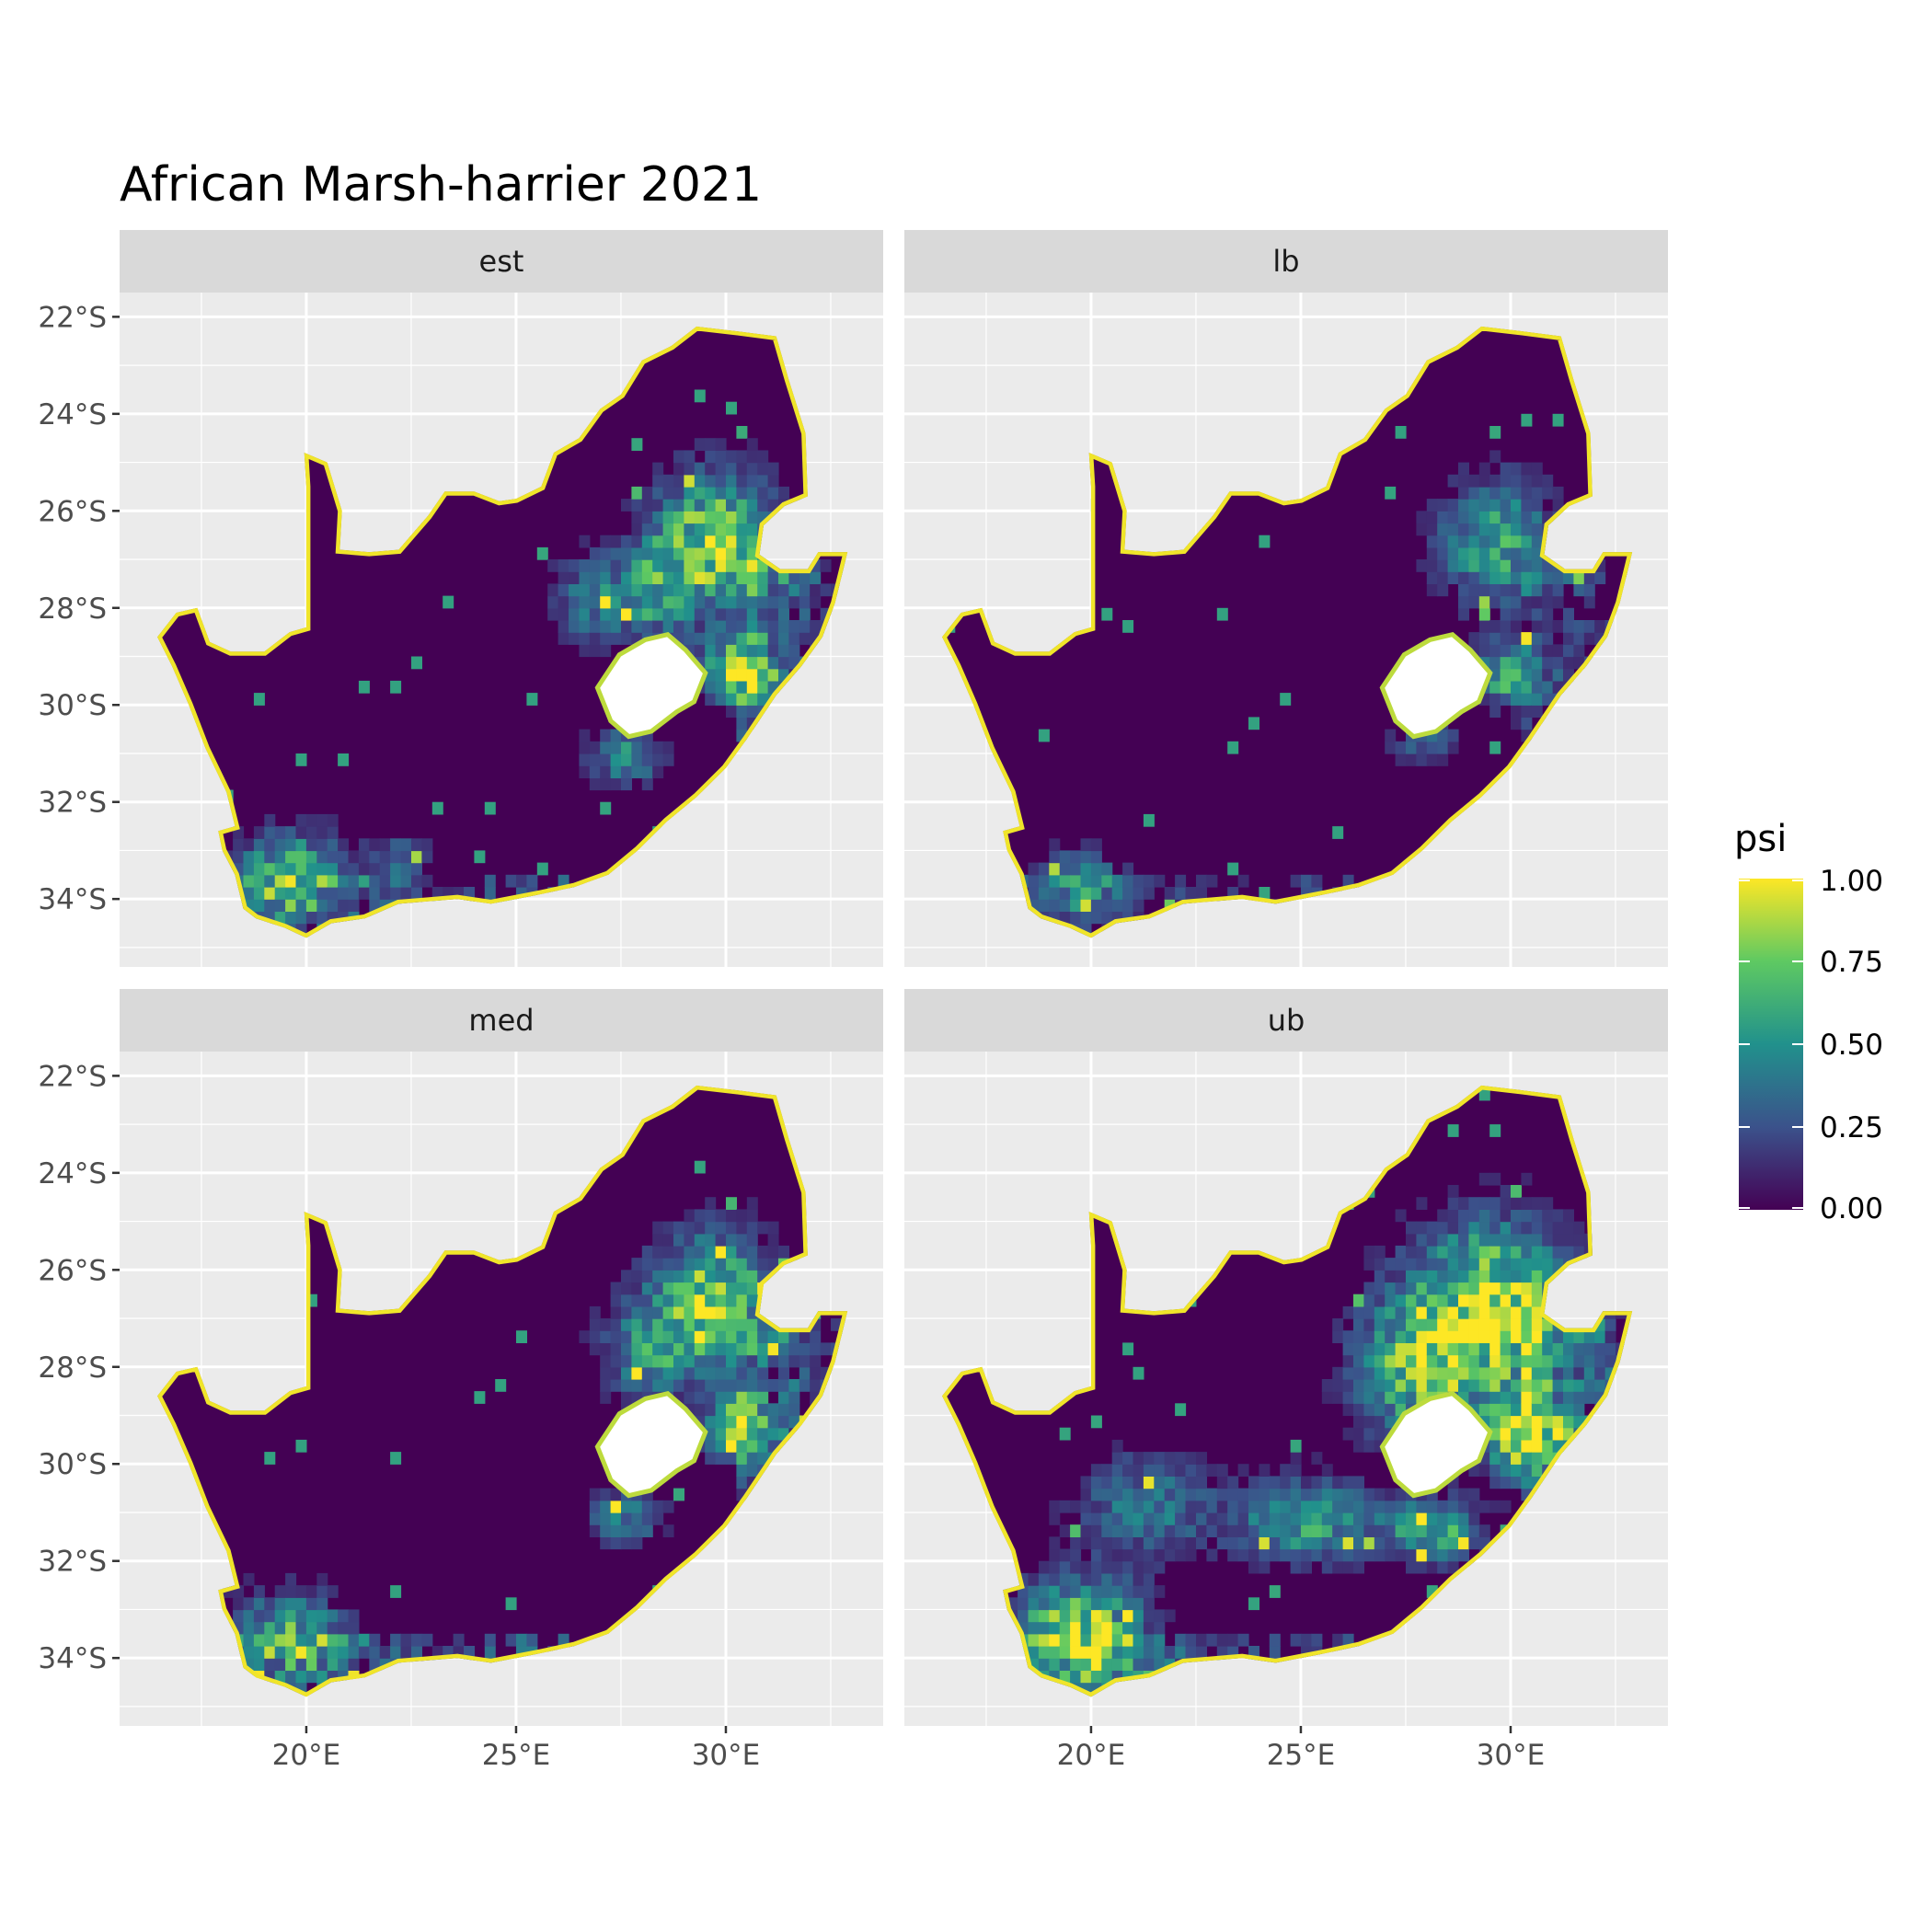 The width and height of the screenshot is (1932, 1932). I want to click on legend-label: 0.00, so click(1851, 1208).